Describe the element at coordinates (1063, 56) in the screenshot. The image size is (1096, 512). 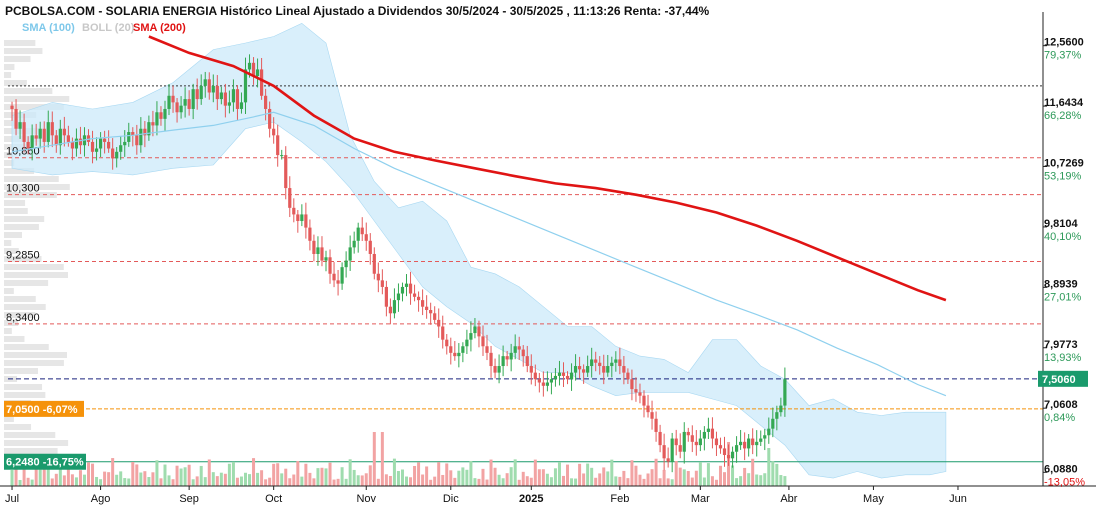
I see `y-tick-pct: 79,37%` at that location.